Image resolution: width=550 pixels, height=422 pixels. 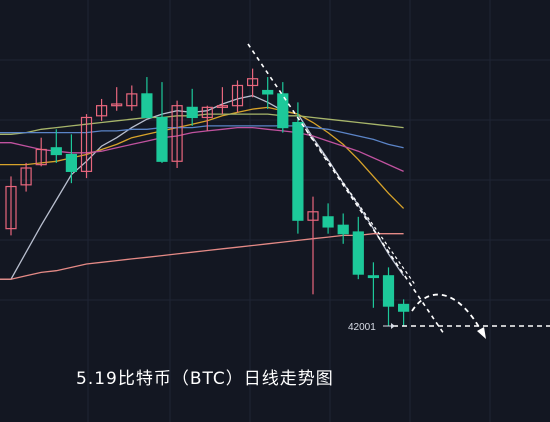 I want to click on forecast-arrowhead, so click(x=481, y=333).